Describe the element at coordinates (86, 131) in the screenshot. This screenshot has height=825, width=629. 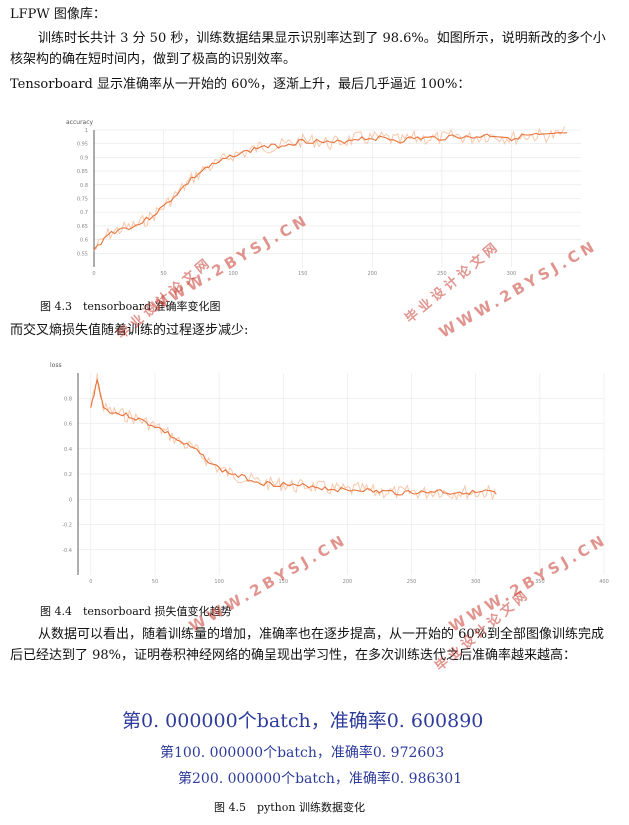
I see `y-tick-label: 1` at that location.